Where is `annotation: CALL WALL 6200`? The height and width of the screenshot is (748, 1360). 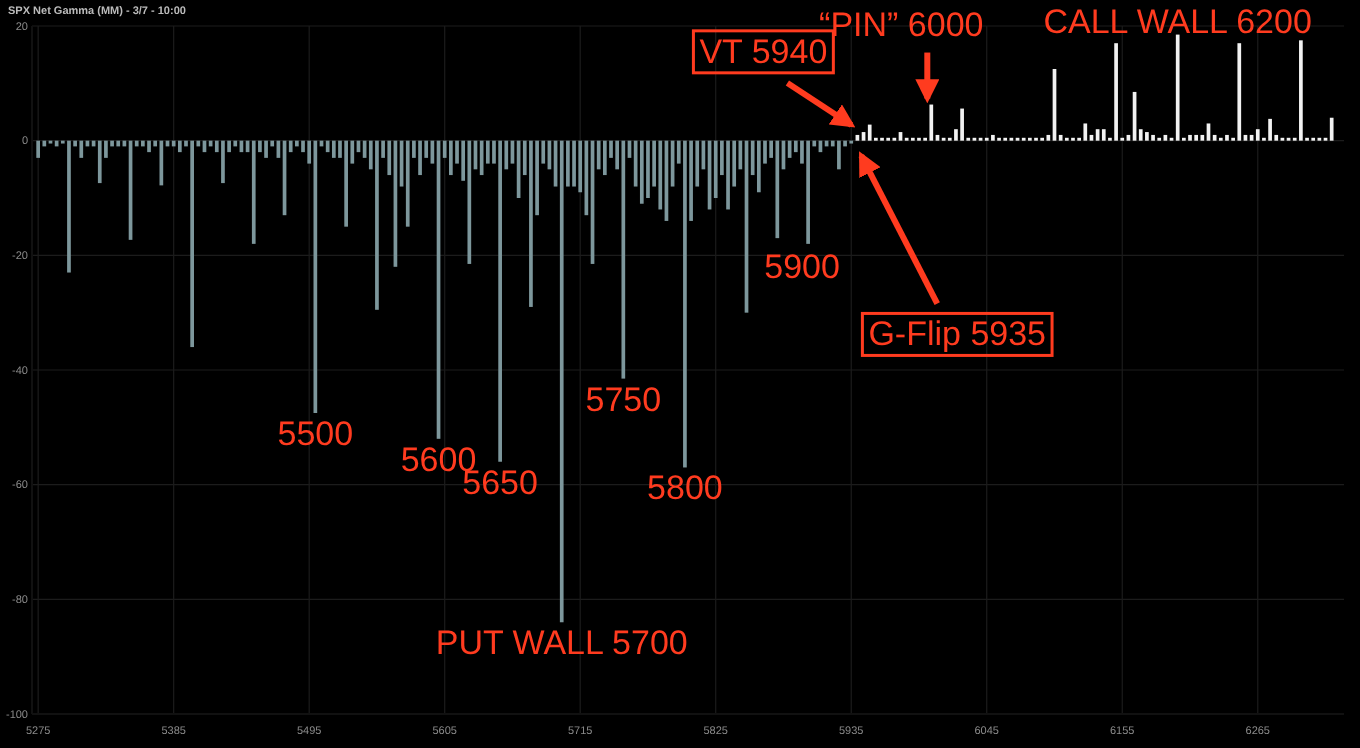
annotation: CALL WALL 6200 is located at coordinates (1177, 21).